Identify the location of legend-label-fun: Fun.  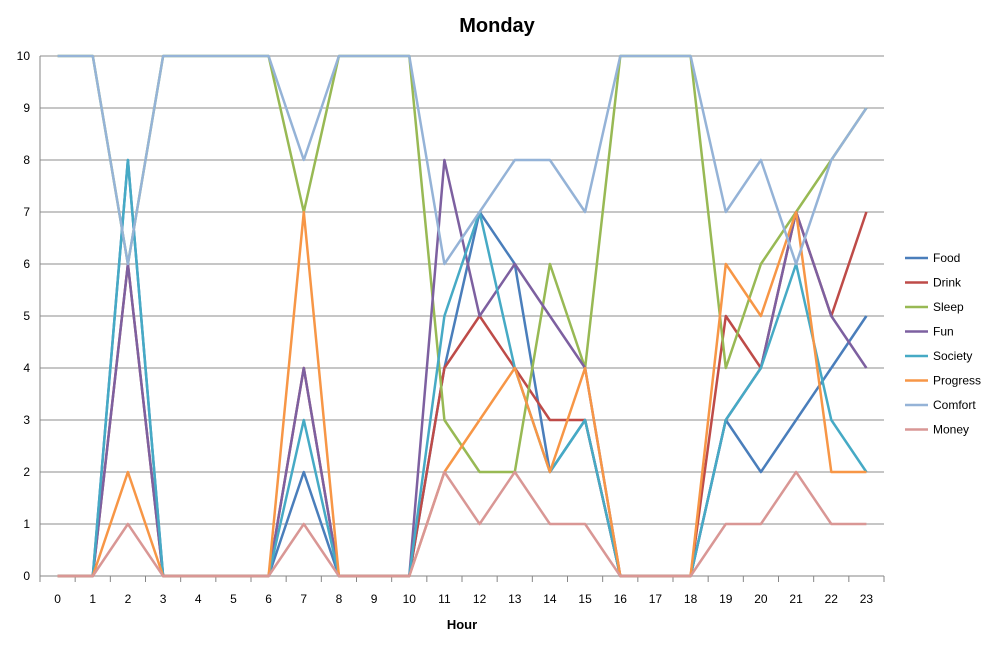
(943, 332).